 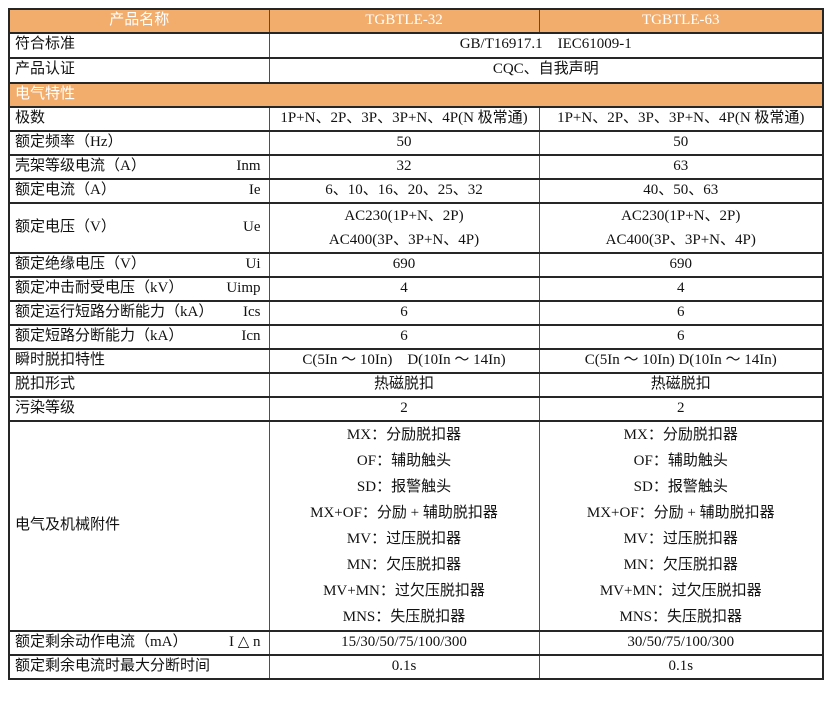 What do you see at coordinates (681, 288) in the screenshot?
I see `spec-value-63: 4` at bounding box center [681, 288].